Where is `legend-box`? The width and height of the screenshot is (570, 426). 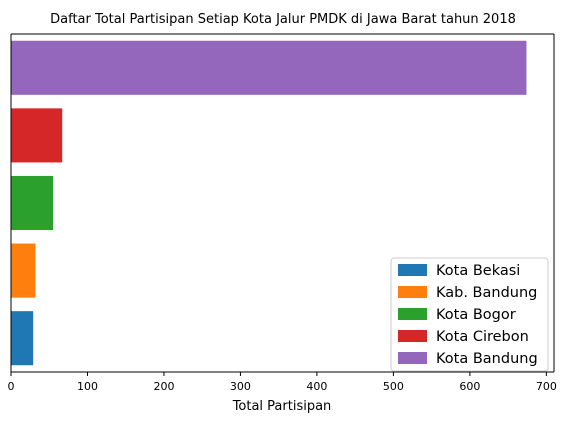
legend-box is located at coordinates (469, 314).